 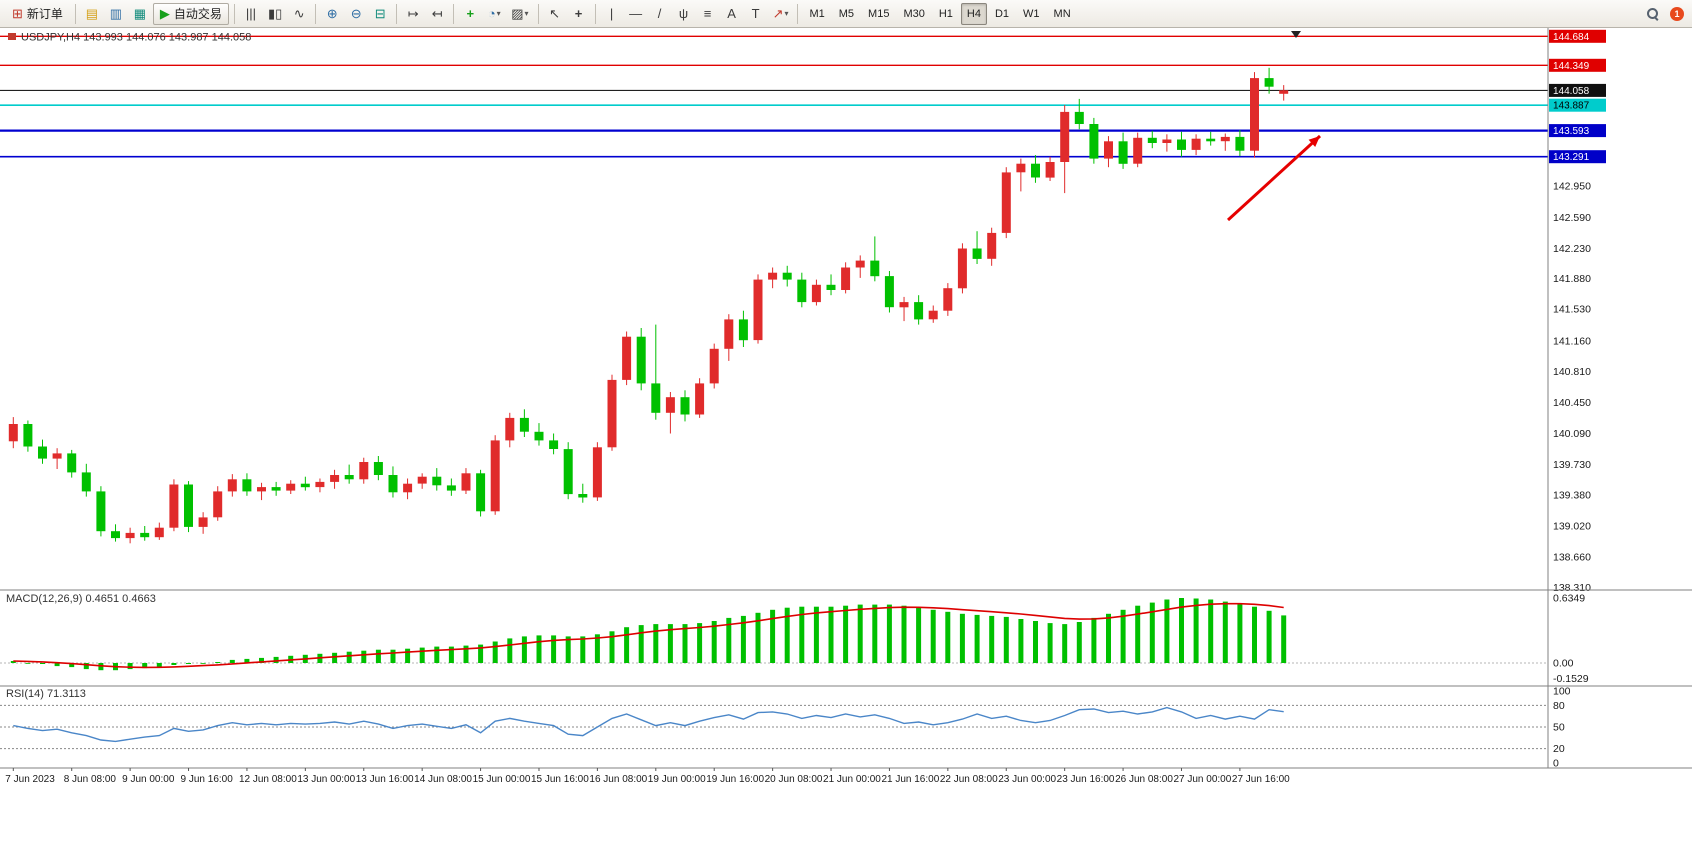 I want to click on cursor-button: ↖, so click(x=555, y=14).